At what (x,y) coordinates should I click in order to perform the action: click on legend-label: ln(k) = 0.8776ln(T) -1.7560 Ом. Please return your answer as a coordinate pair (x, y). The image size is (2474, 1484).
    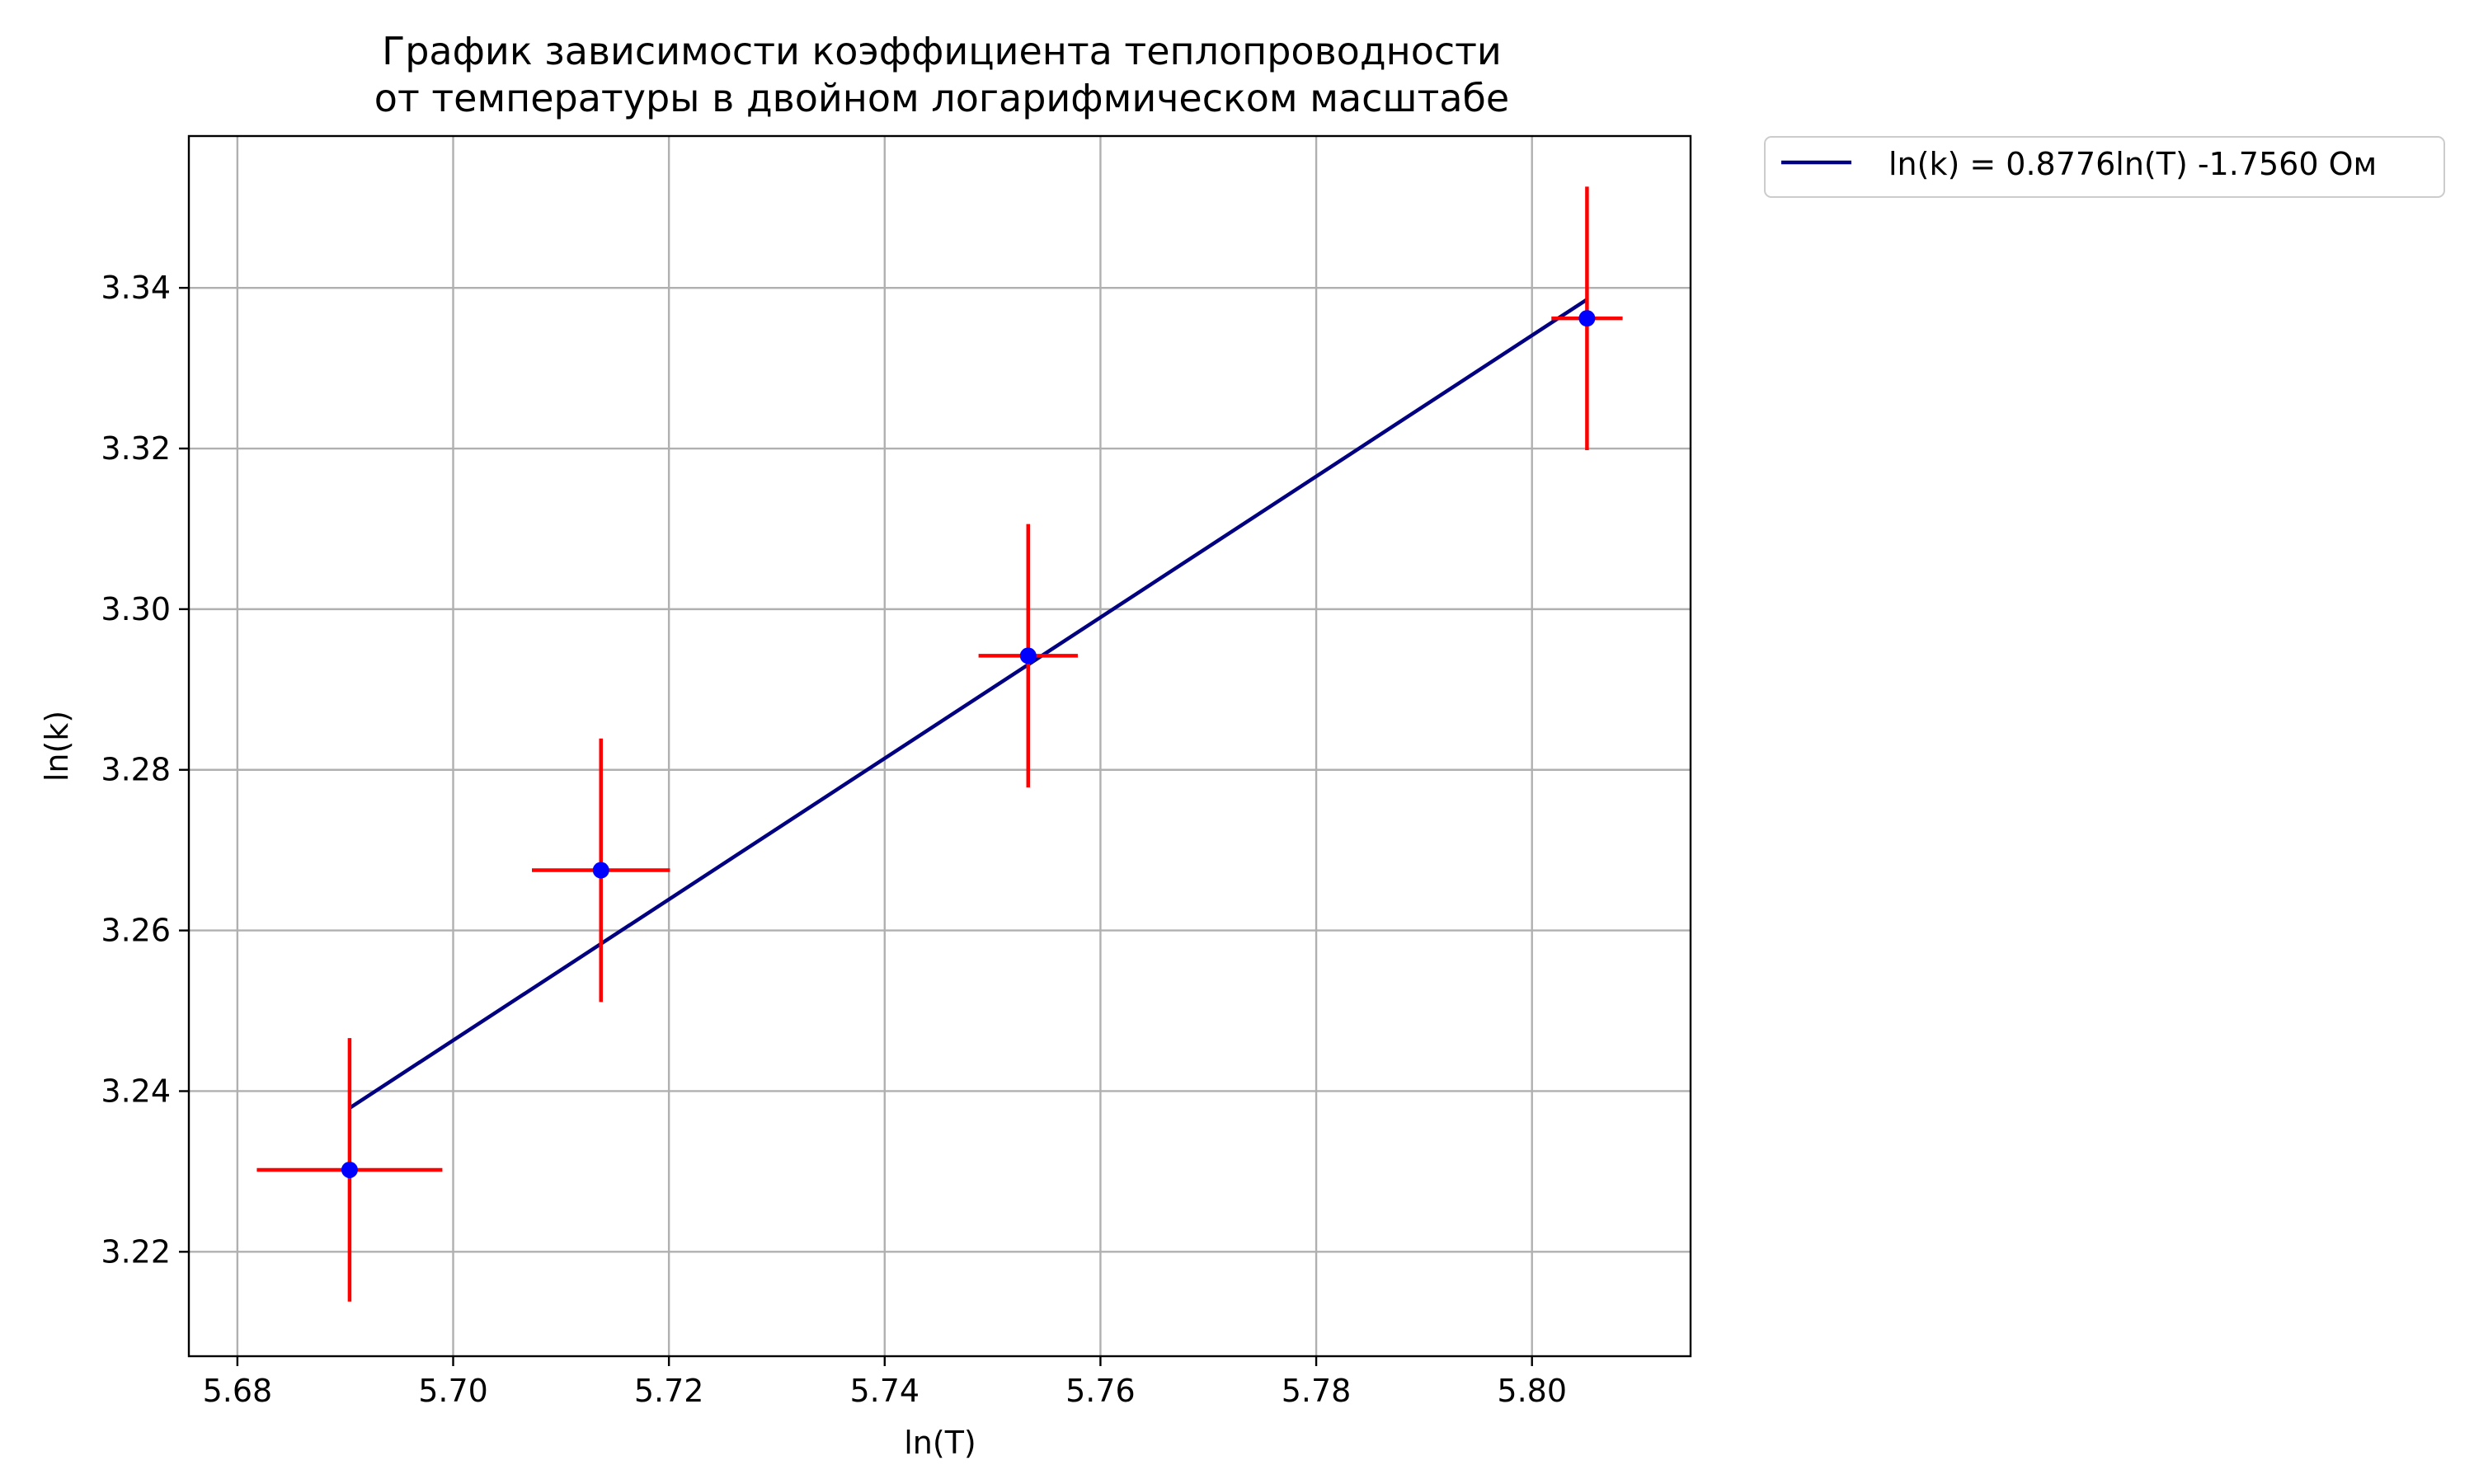
    Looking at the image, I should click on (2132, 164).